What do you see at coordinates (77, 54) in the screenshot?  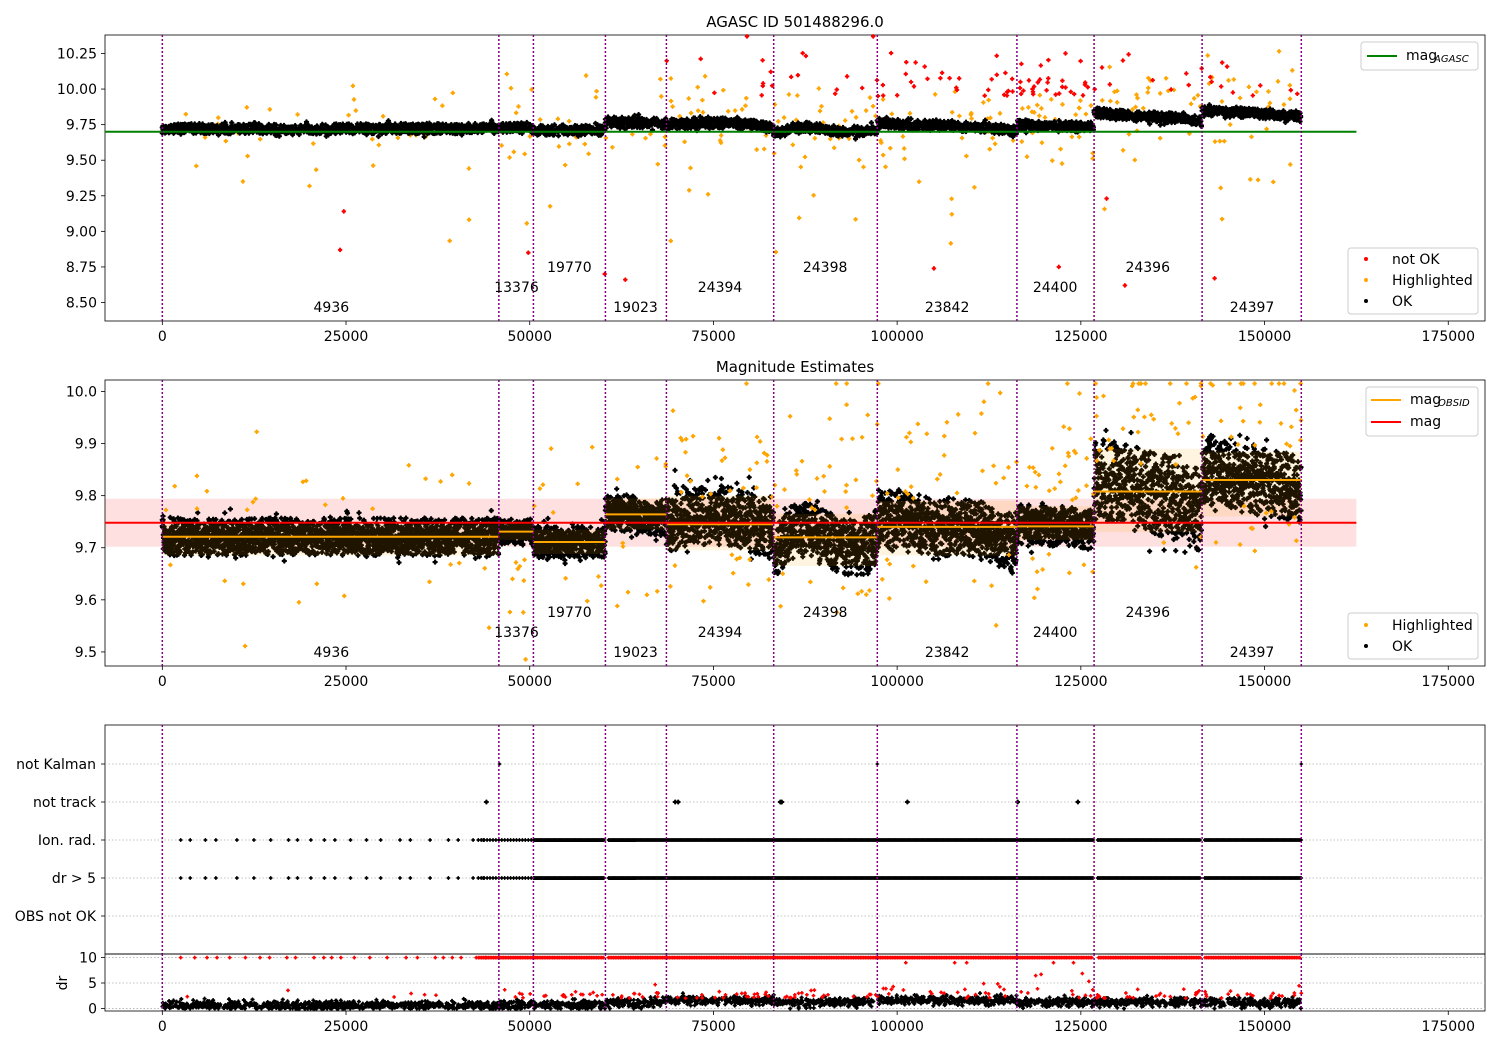 I see `y-tick-label: 10.25` at bounding box center [77, 54].